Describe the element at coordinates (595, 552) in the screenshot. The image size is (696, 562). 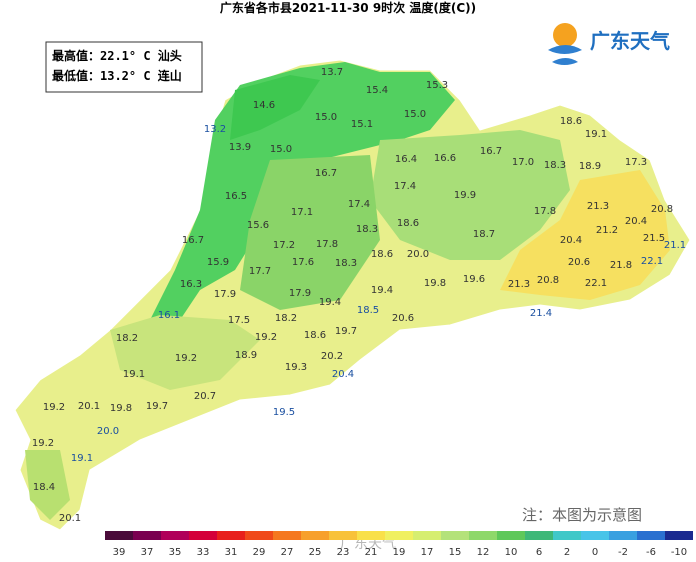
I see `legend-label: 0` at that location.